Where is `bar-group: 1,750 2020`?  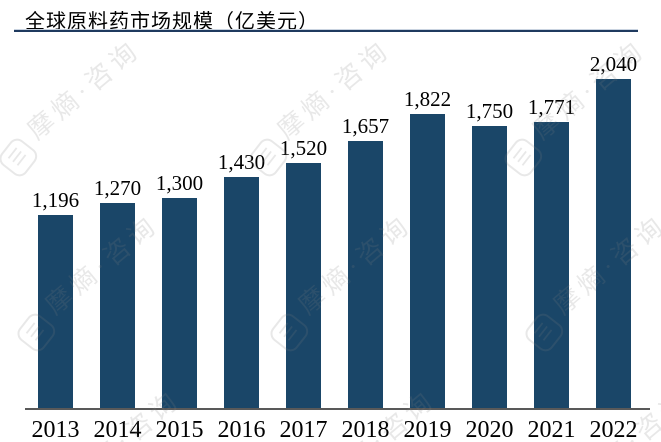
bar-group: 1,750 2020 is located at coordinates (490, 246).